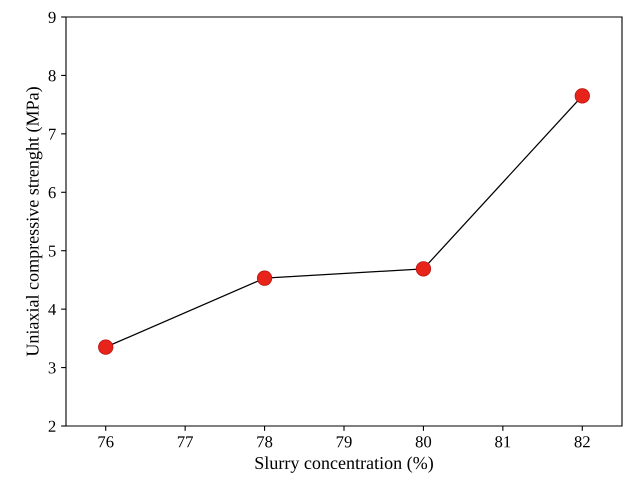 This screenshot has height=487, width=625. Describe the element at coordinates (582, 442) in the screenshot. I see `x-tick-label: 82` at that location.